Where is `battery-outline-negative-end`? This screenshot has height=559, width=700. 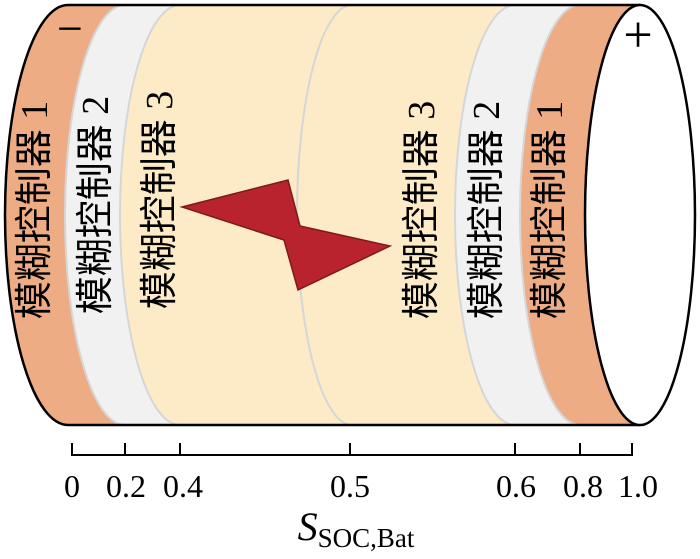
battery-outline-negative-end is located at coordinates (36, 215).